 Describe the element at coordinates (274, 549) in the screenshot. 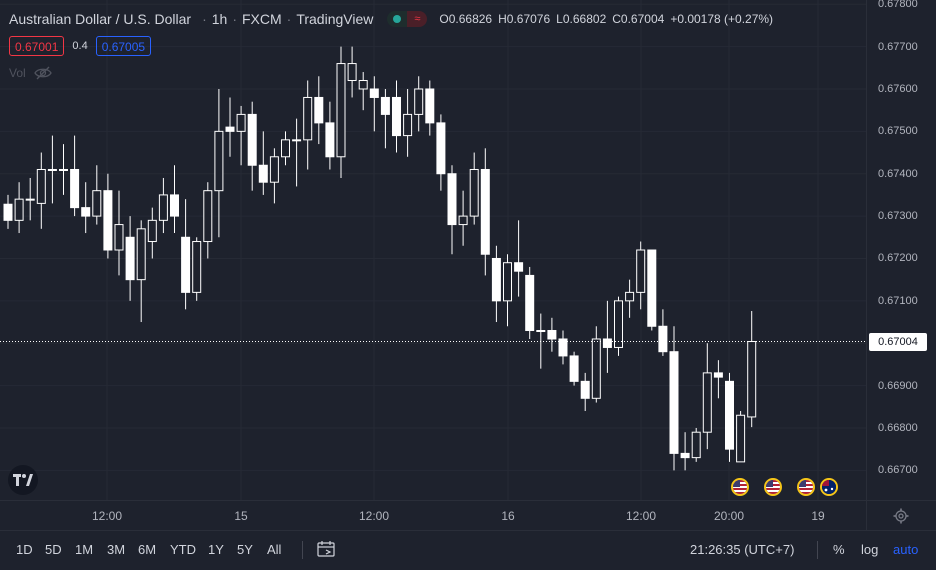

I see `range-button-all: All` at that location.